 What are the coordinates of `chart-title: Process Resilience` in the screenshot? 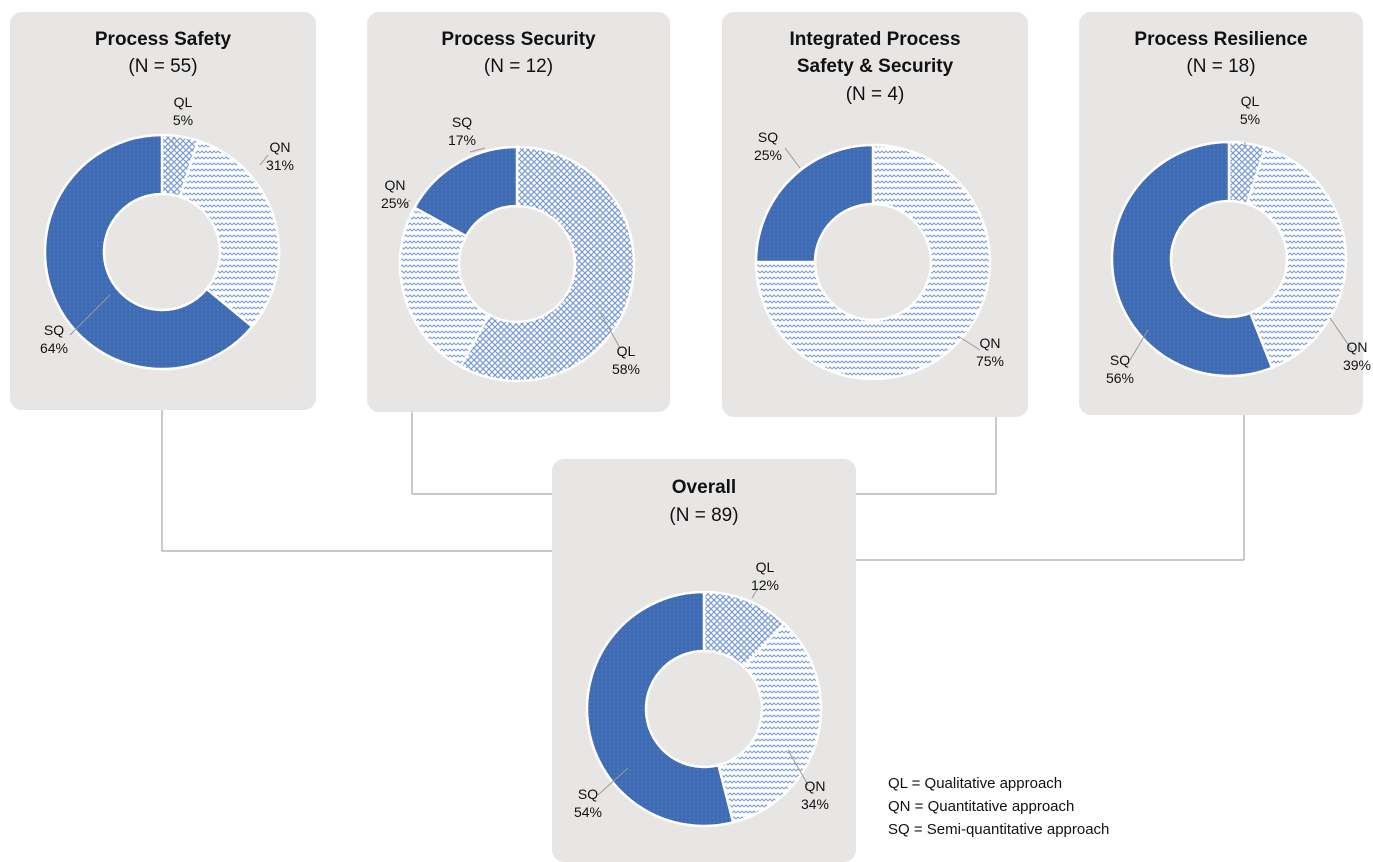 It's located at (1220, 39).